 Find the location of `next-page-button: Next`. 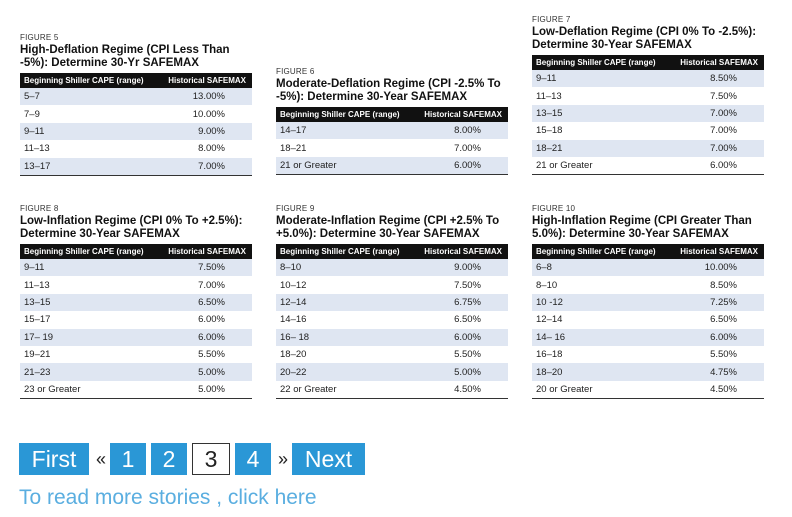

next-page-button: Next is located at coordinates (329, 459).